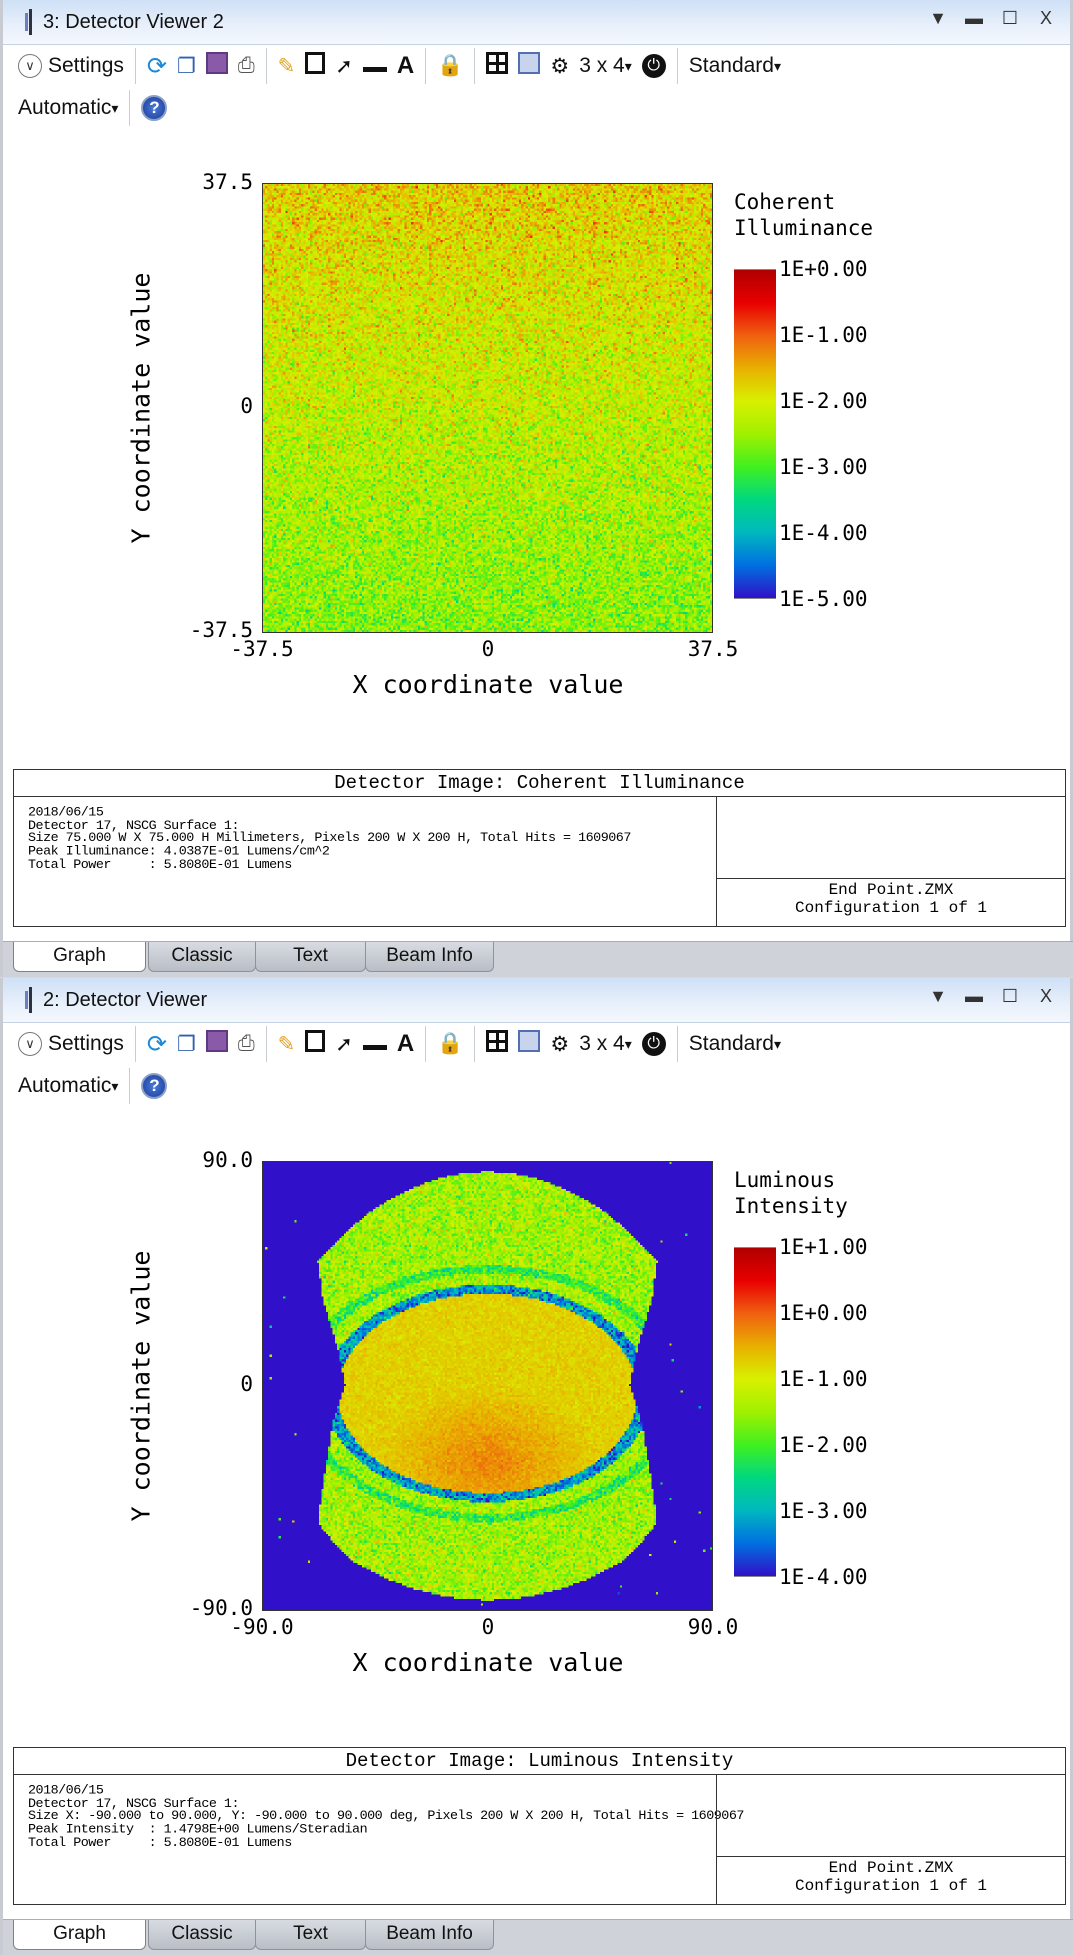 The height and width of the screenshot is (1955, 1073). Describe the element at coordinates (823, 1577) in the screenshot. I see `colorbar-label: 1E-4.00` at that location.